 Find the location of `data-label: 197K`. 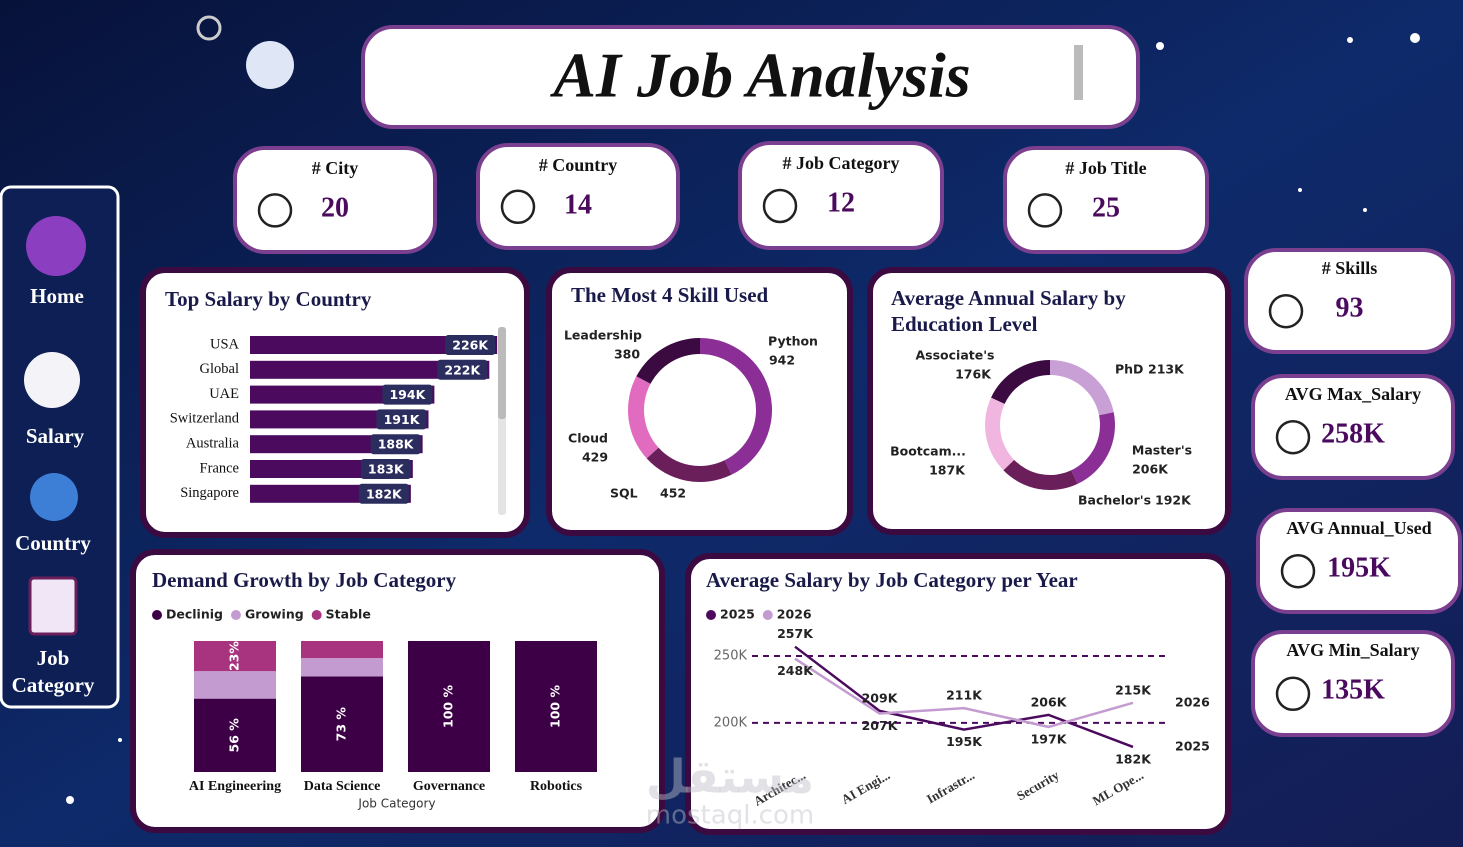

data-label: 197K is located at coordinates (1049, 738).